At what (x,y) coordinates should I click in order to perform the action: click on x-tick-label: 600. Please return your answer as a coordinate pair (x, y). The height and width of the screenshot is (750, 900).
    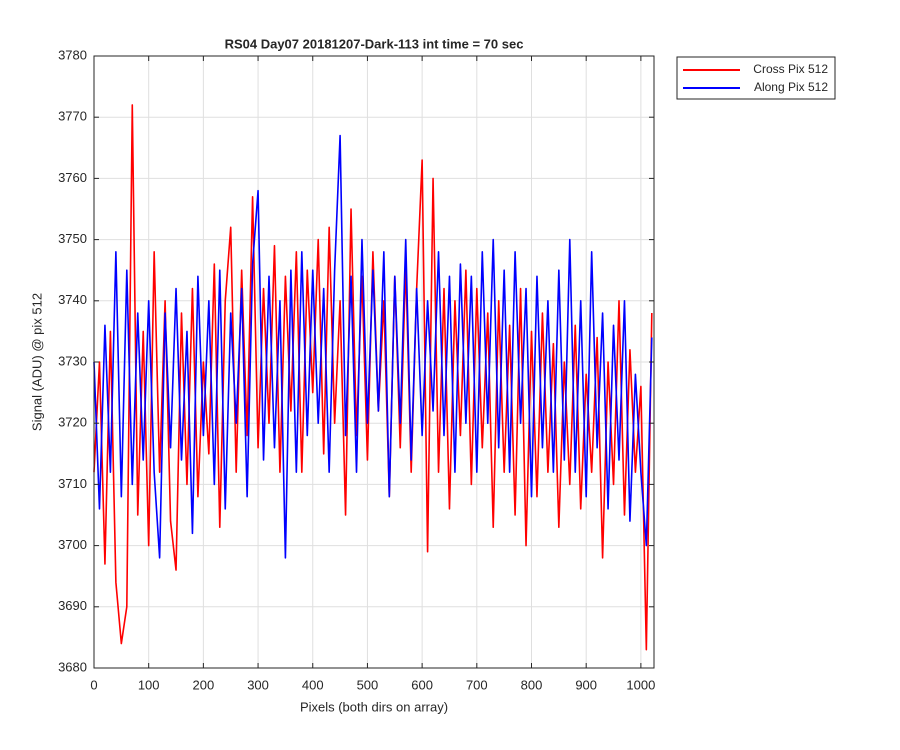
    Looking at the image, I should click on (422, 684).